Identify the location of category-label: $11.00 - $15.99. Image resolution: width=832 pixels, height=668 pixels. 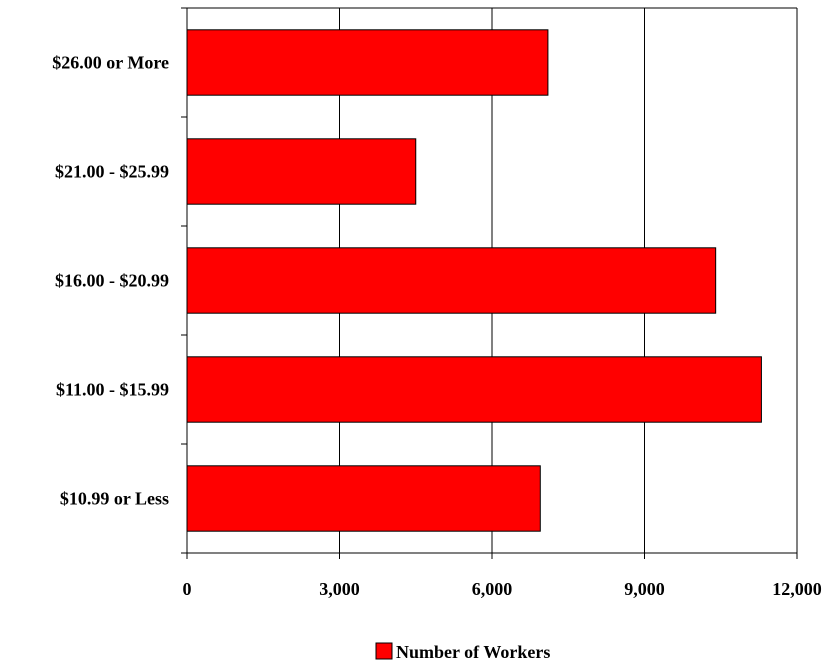
(112, 390).